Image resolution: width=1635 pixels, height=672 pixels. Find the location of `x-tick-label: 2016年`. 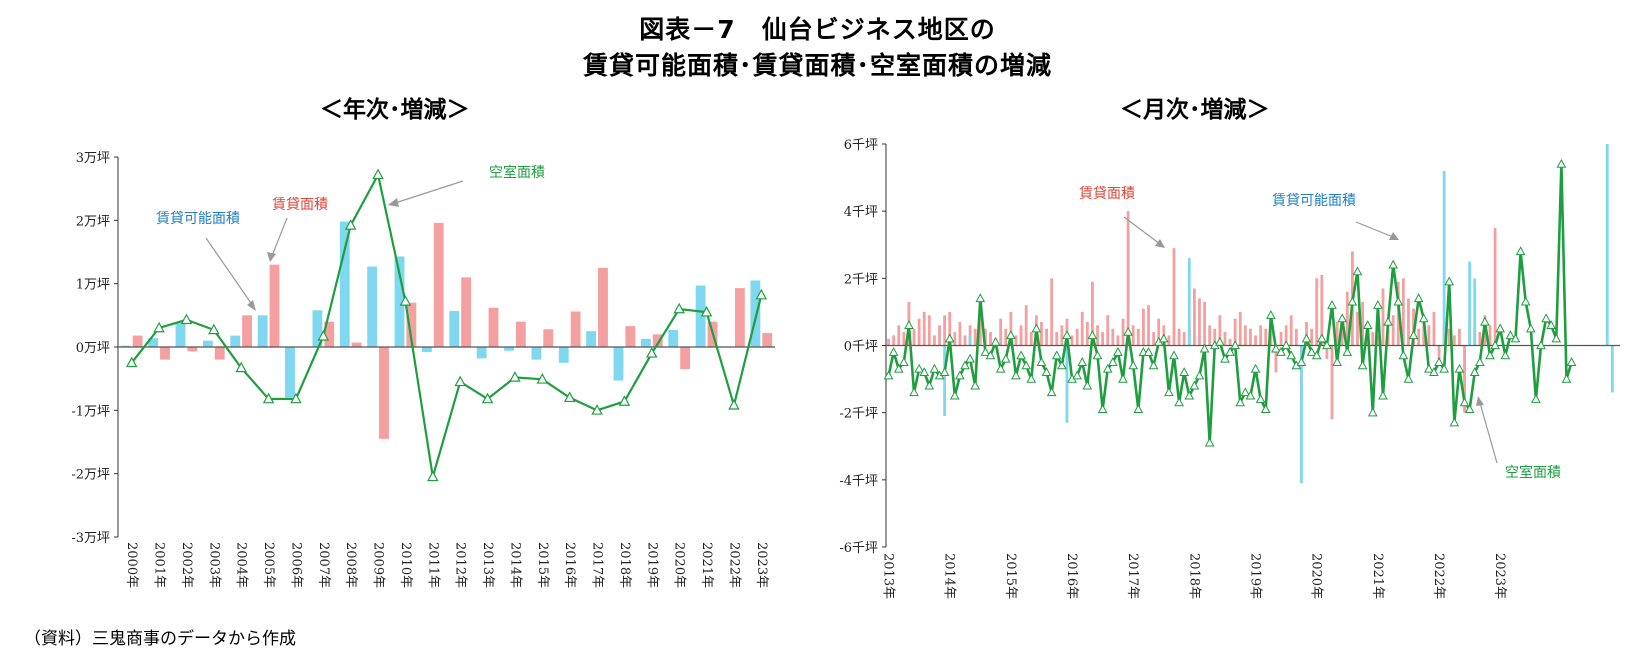

x-tick-label: 2016年 is located at coordinates (569, 565).